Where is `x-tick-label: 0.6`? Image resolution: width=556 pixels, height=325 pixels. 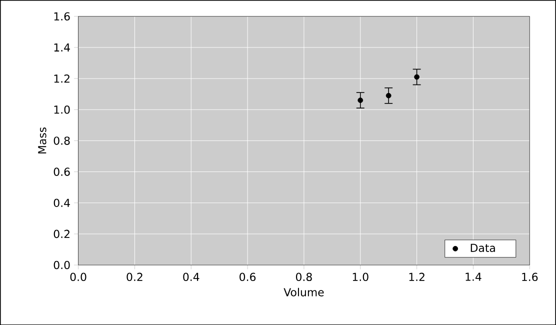
x-tick-label: 0.6 is located at coordinates (248, 276).